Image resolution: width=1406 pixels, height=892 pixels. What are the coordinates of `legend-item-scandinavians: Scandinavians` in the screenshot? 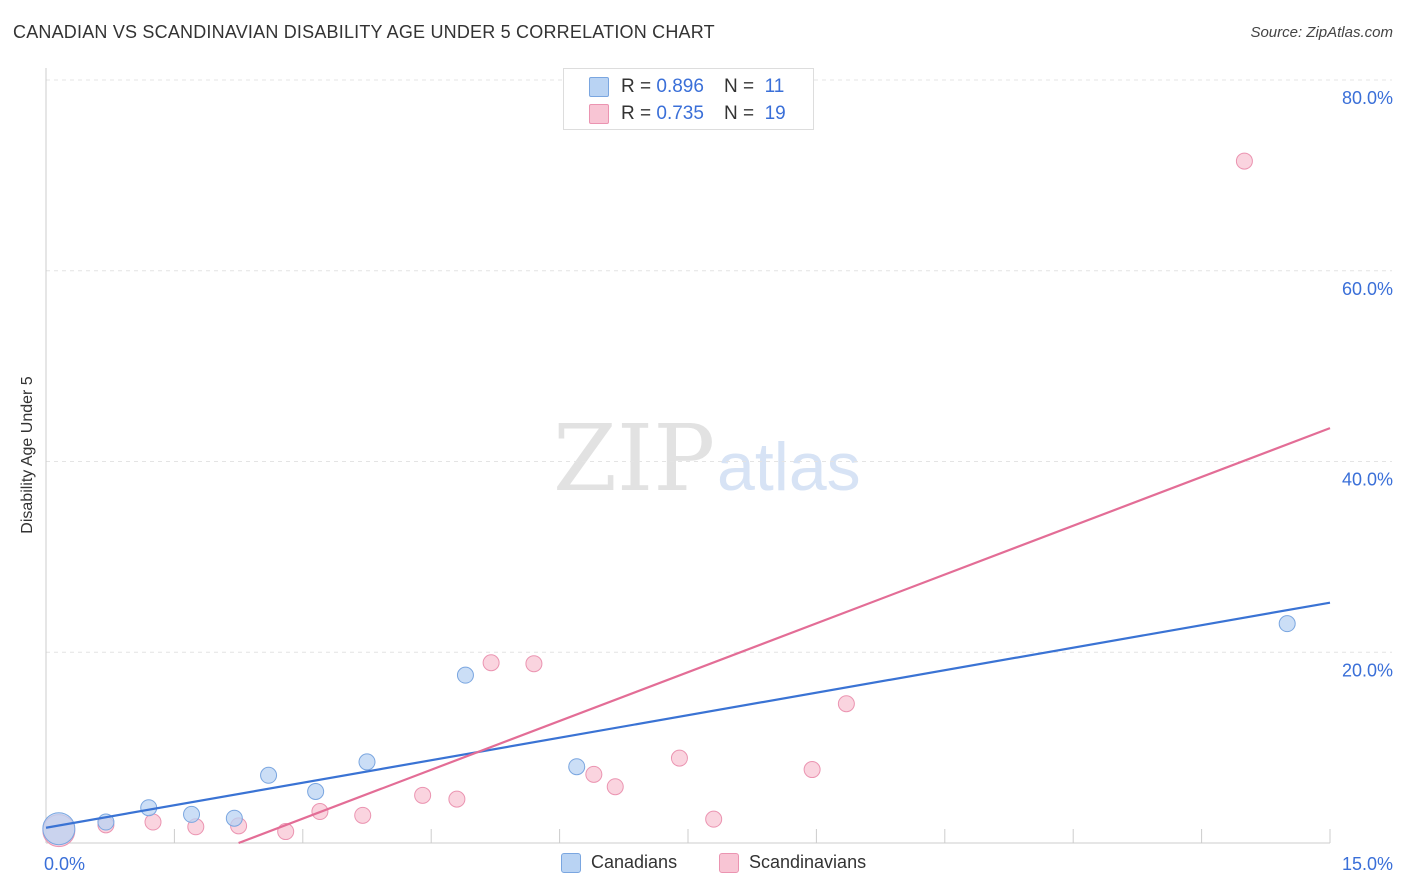 It's located at (792, 862).